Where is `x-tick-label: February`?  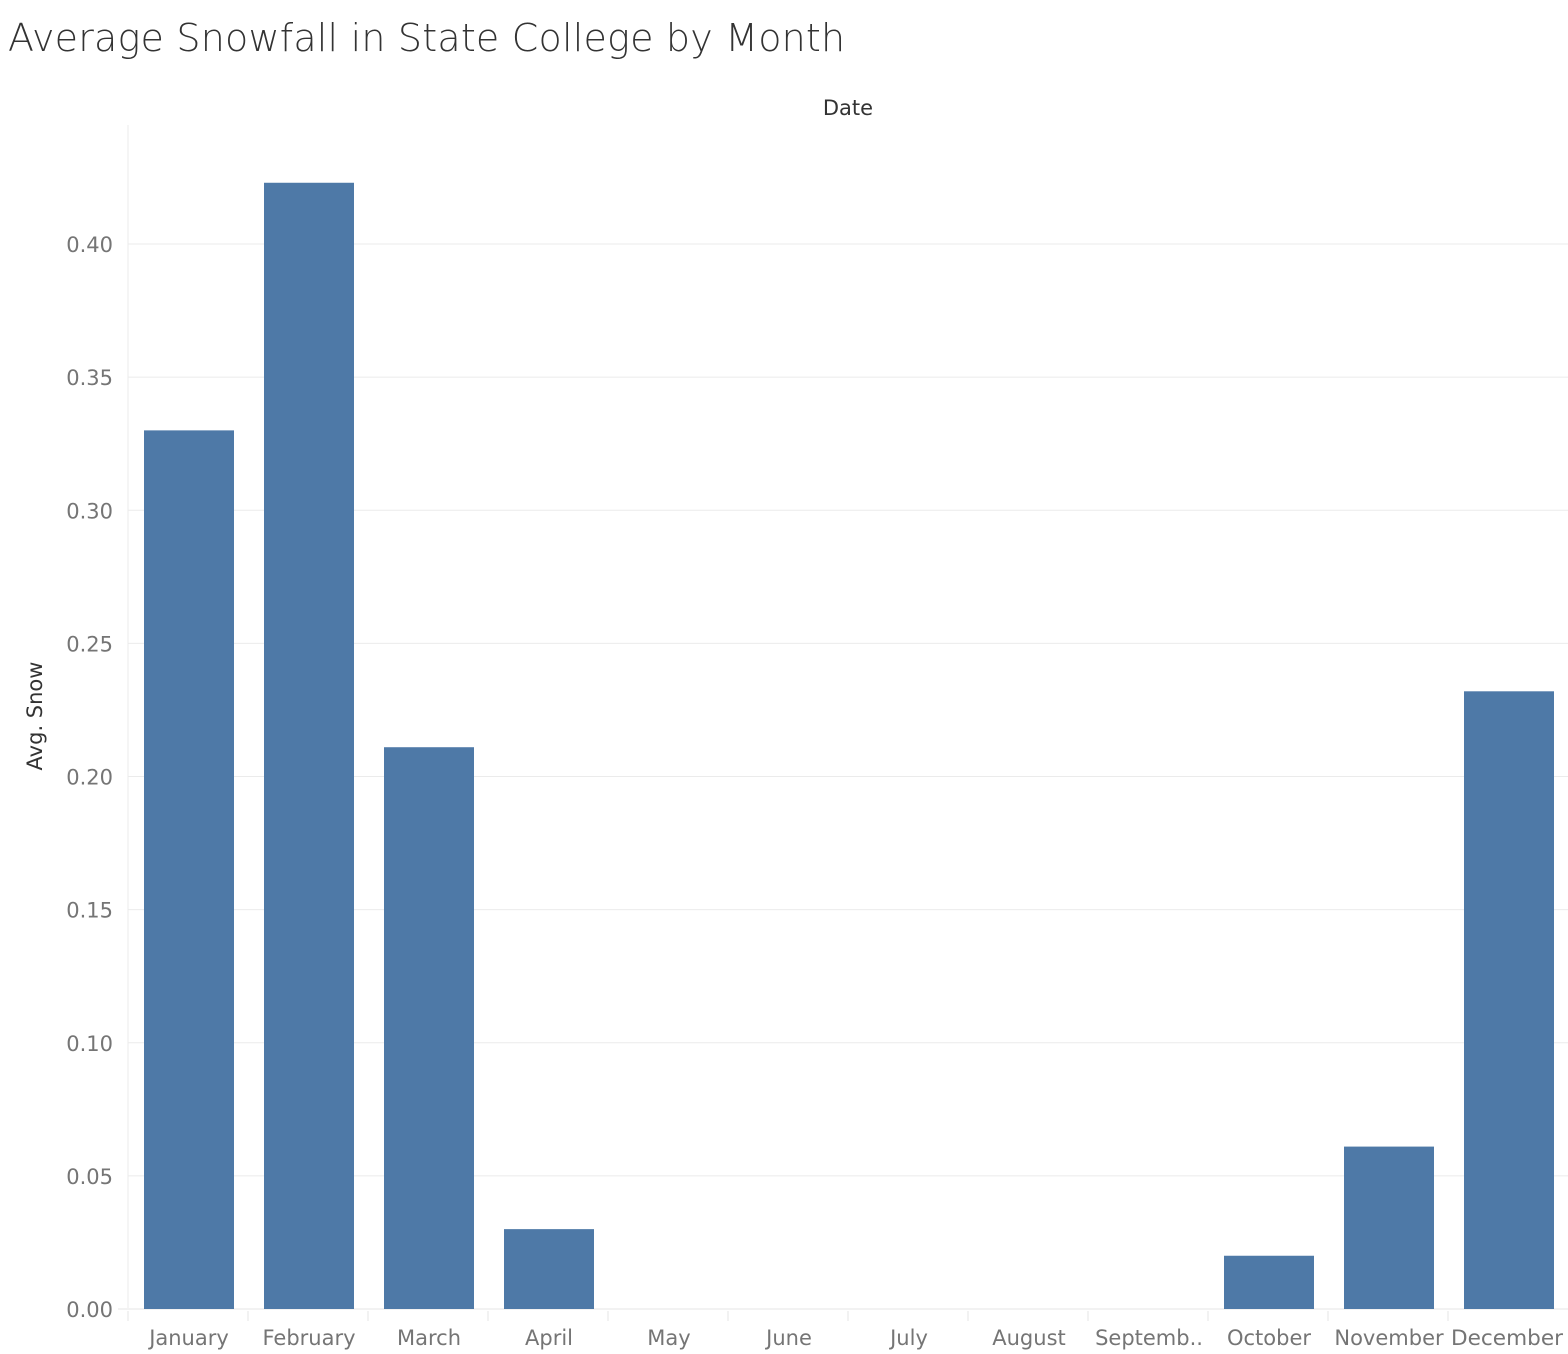
x-tick-label: February is located at coordinates (308, 1338).